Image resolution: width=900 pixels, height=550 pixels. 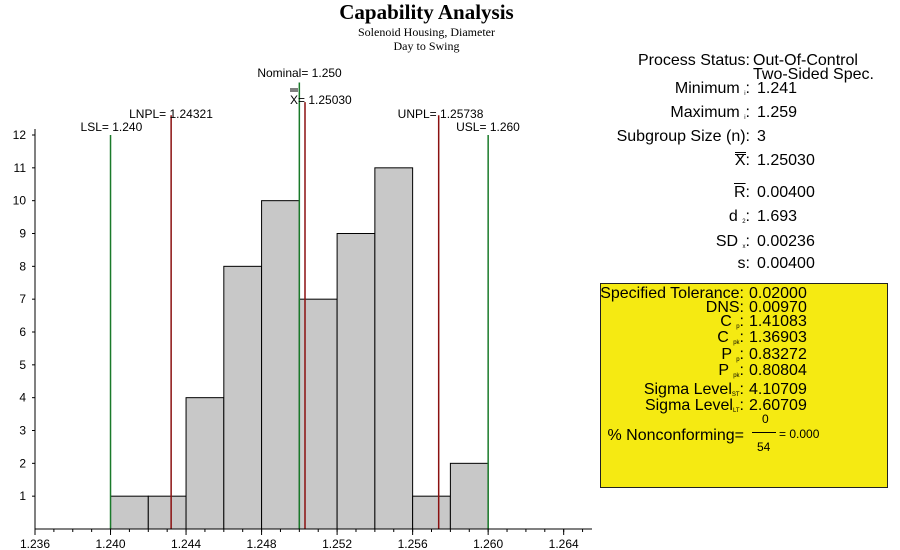 I want to click on tolerance-label: Specified Tolerance:, so click(x=672, y=293).